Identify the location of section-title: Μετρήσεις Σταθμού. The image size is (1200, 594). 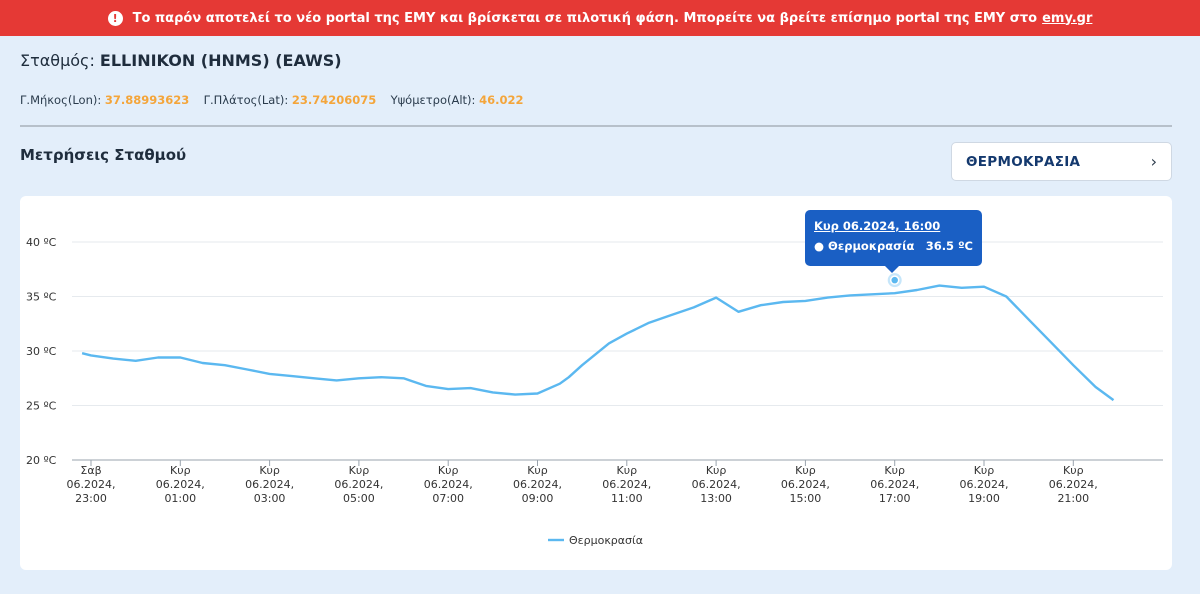
(103, 155).